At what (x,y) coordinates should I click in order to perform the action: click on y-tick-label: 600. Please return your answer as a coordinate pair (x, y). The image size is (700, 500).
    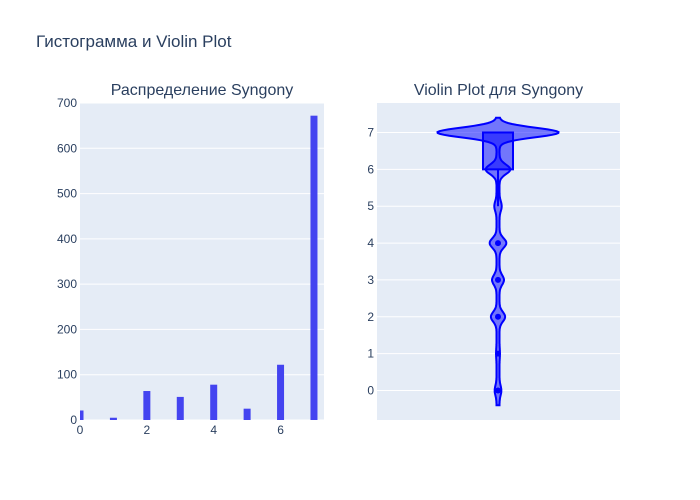
    Looking at the image, I should click on (67, 148).